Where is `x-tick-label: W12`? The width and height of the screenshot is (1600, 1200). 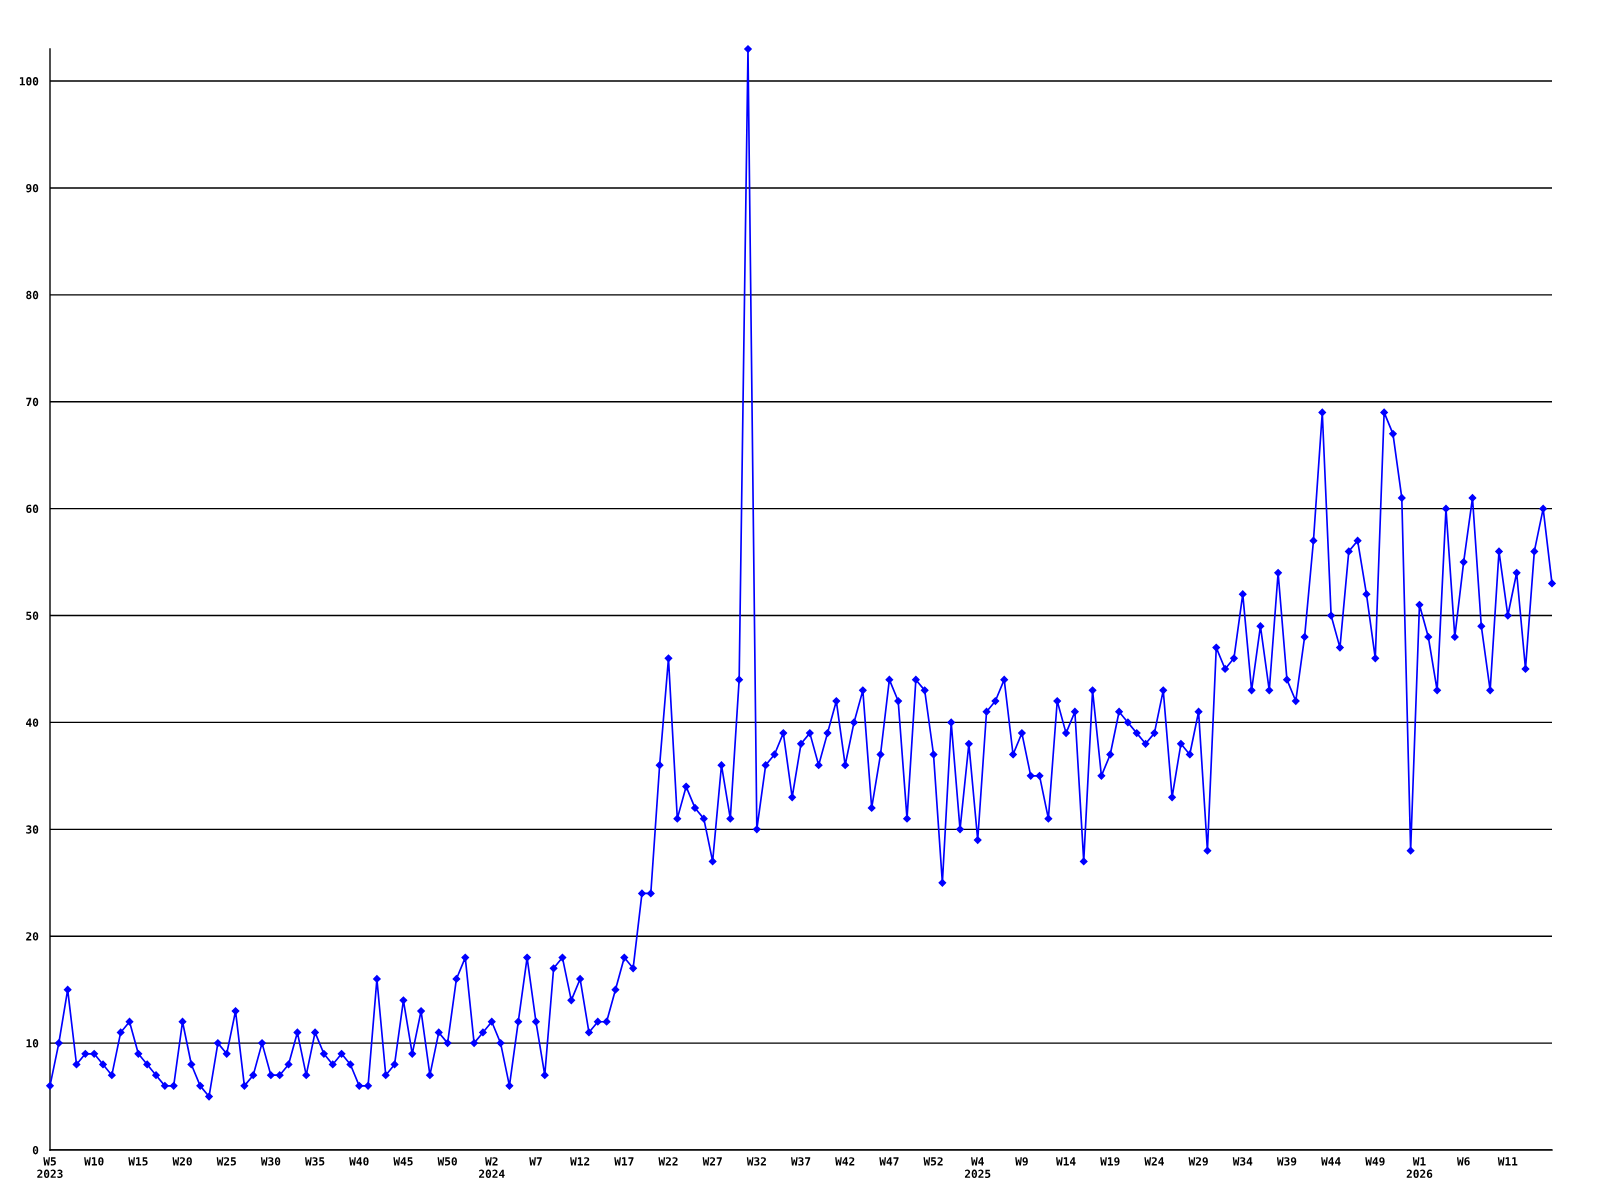
x-tick-label: W12 is located at coordinates (580, 1161).